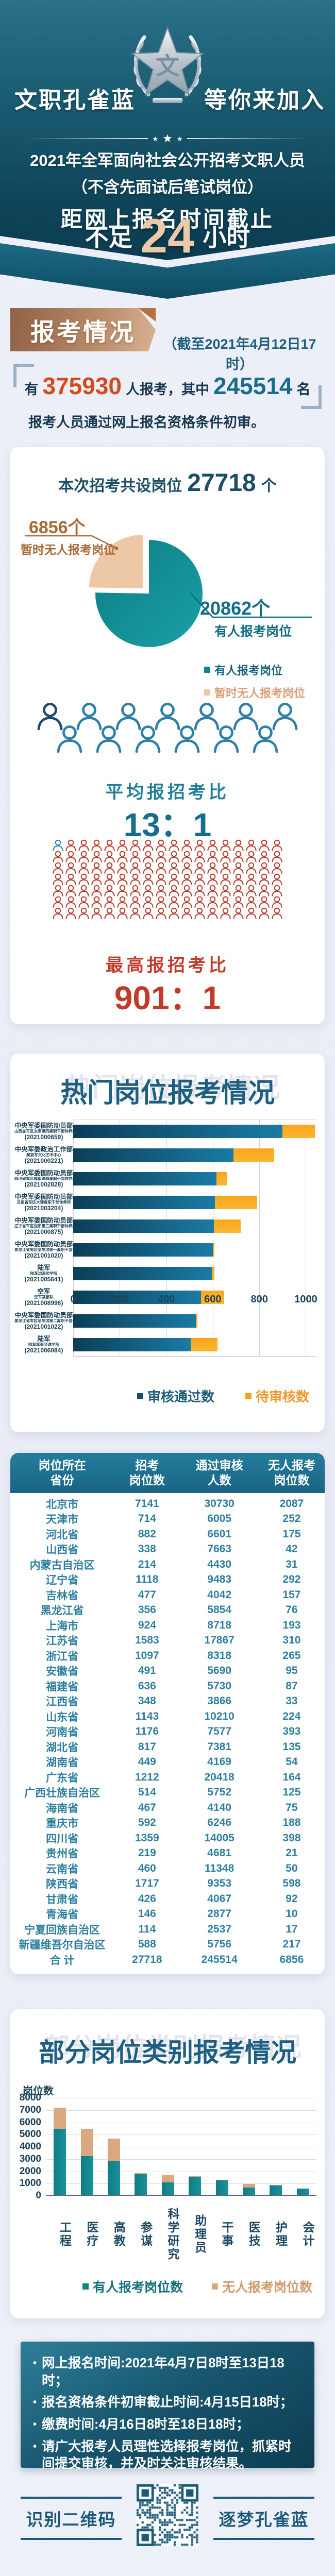 This screenshot has width=335, height=2576. What do you see at coordinates (30, 2158) in the screenshot?
I see `y-tick: 3000` at bounding box center [30, 2158].